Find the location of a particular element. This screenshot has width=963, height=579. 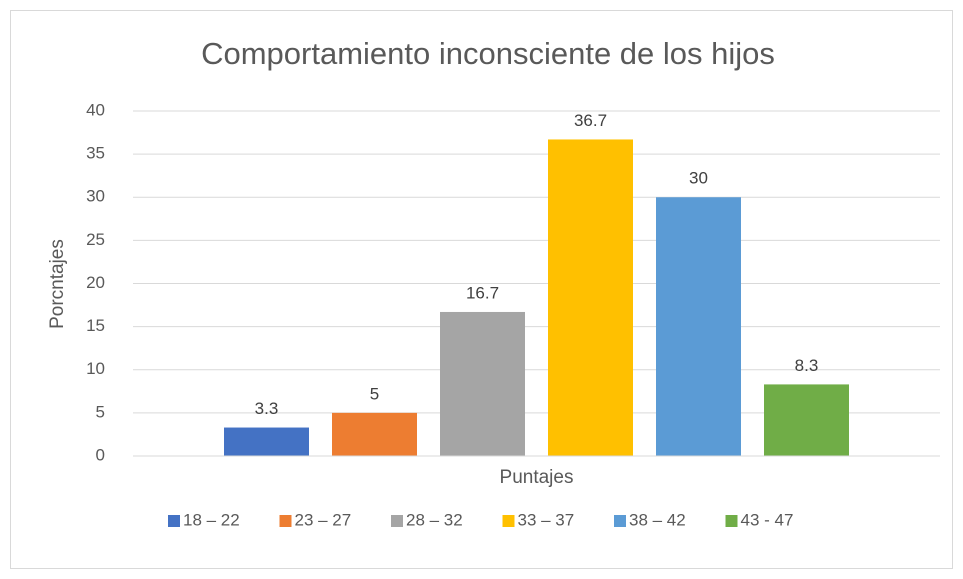

data-label: 30 is located at coordinates (698, 178).